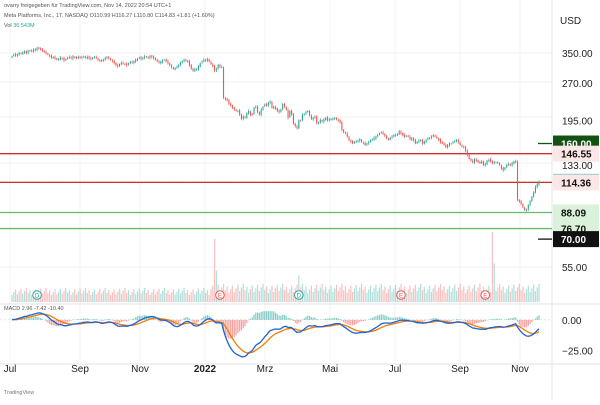 The height and width of the screenshot is (405, 600). What do you see at coordinates (34, 309) in the screenshot?
I see `macd-legend: MACD 2.96 -7.42 -10.40` at bounding box center [34, 309].